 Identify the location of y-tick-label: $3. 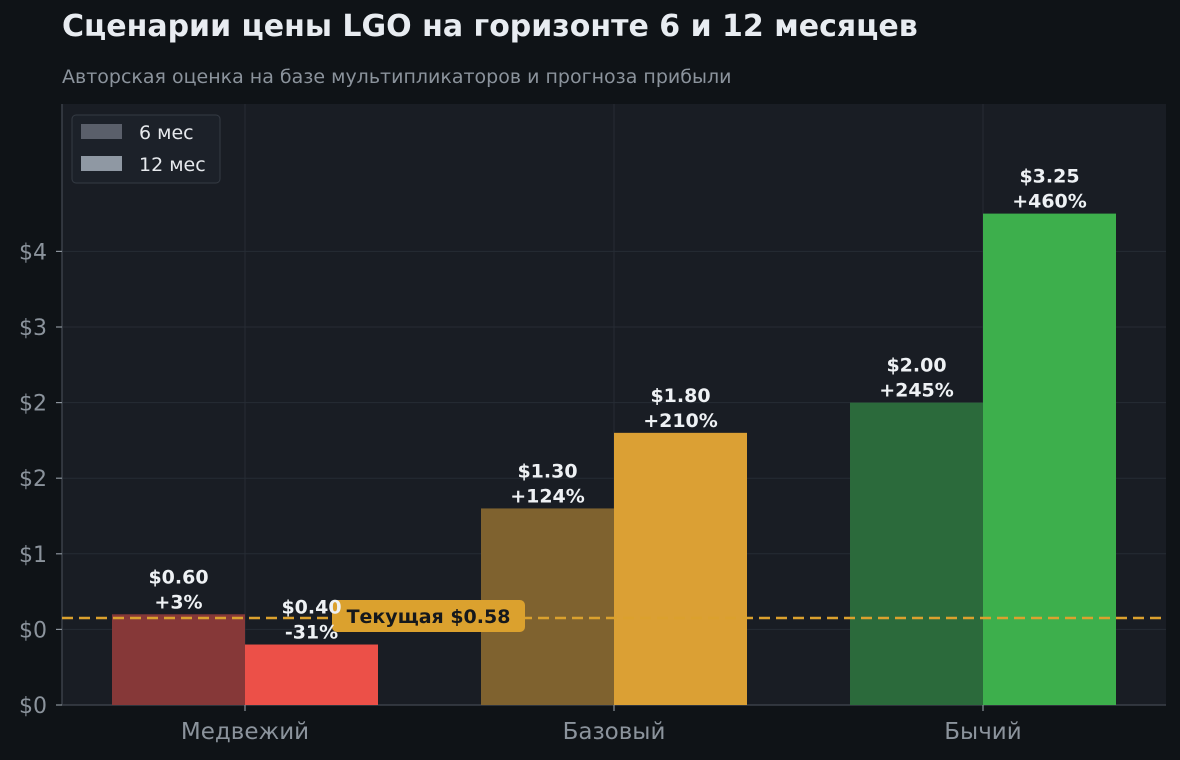
(33, 328).